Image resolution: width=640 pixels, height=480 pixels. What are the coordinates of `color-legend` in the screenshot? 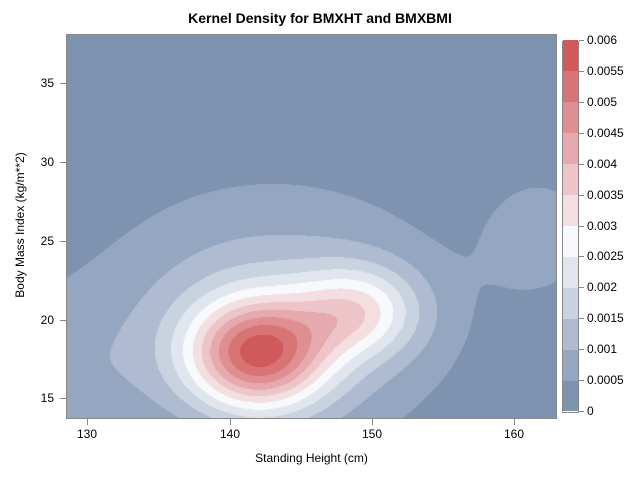 It's located at (570, 226).